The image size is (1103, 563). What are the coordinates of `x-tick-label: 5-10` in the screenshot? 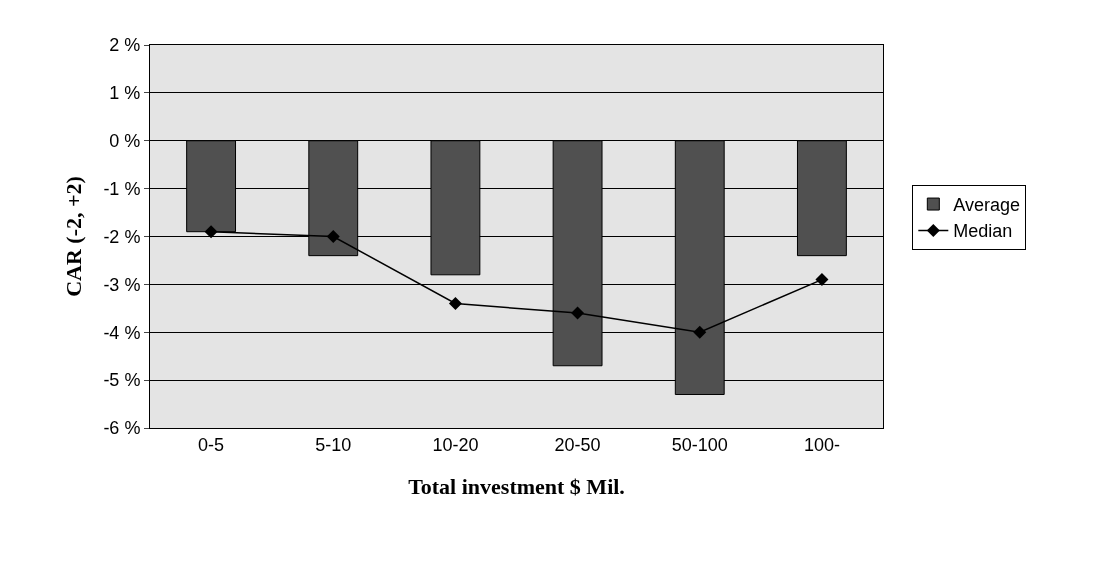 It's located at (333, 444).